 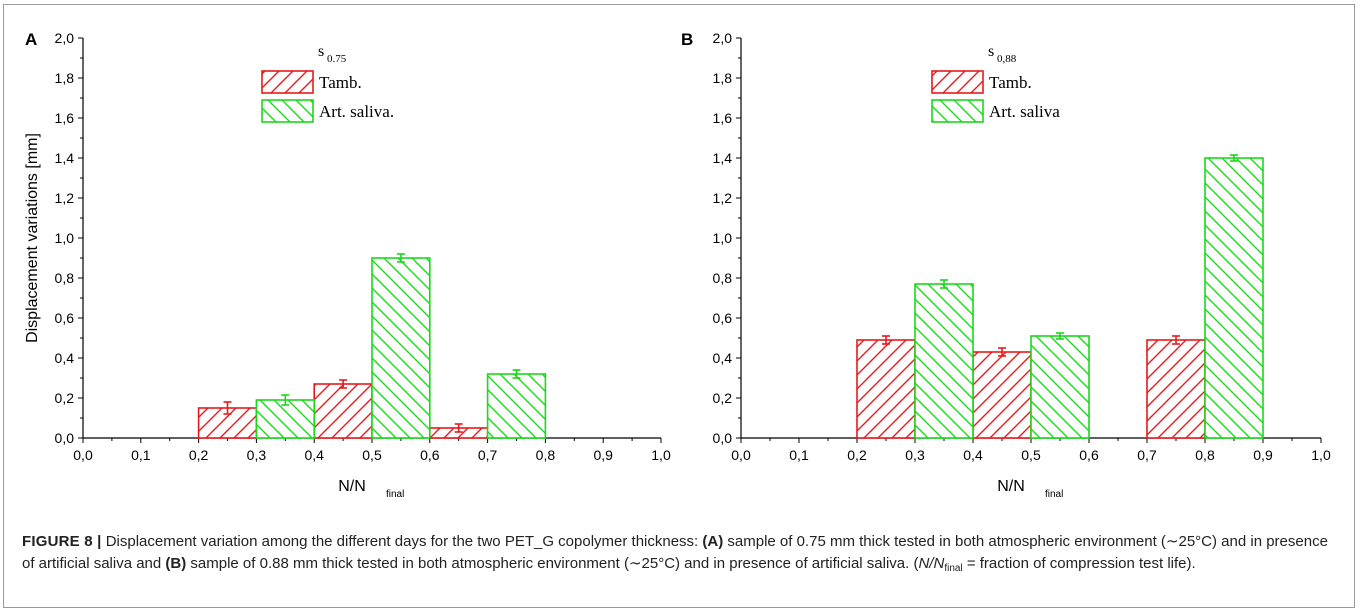 I want to click on y-axis-label: Displacement variations [mm], so click(x=32, y=238).